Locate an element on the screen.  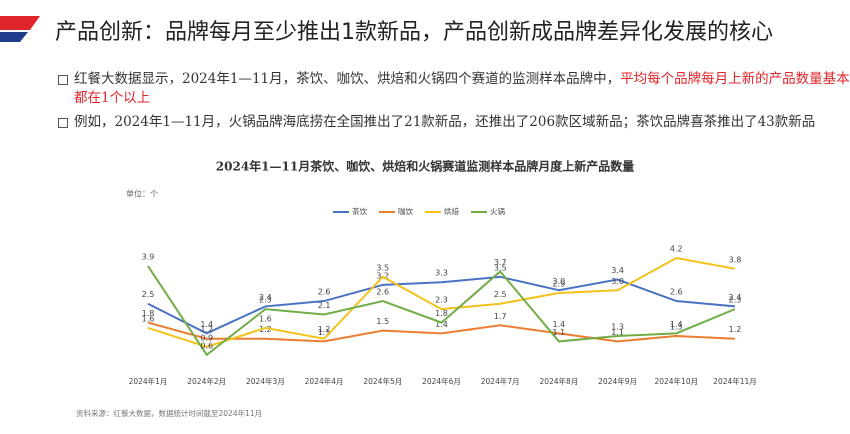
data-label: 2.9 is located at coordinates (559, 283).